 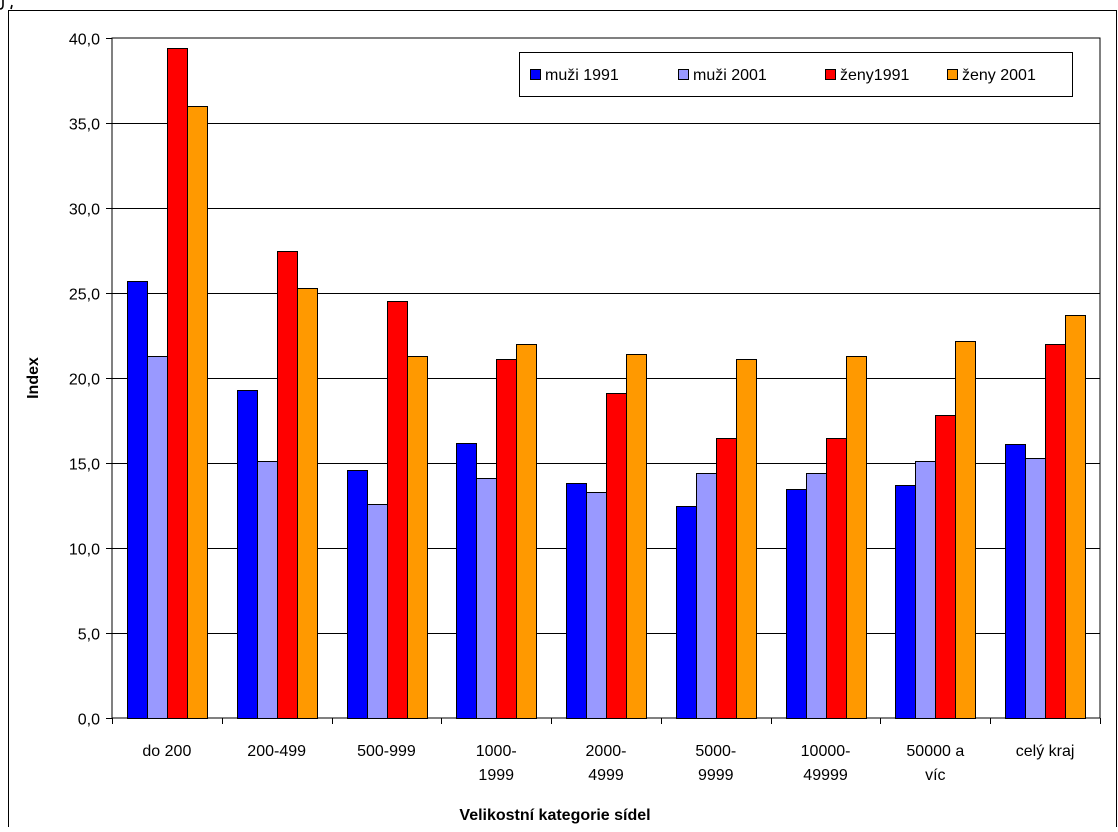 I want to click on x-tick-label: 500-999, so click(x=386, y=751).